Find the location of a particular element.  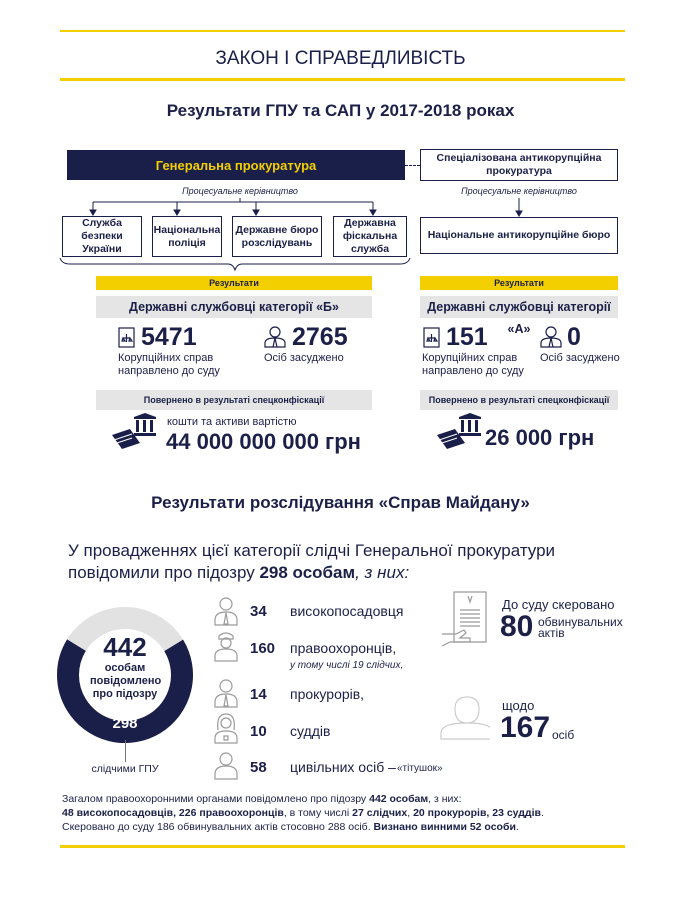

court-label: До суду скеровано is located at coordinates (558, 604).